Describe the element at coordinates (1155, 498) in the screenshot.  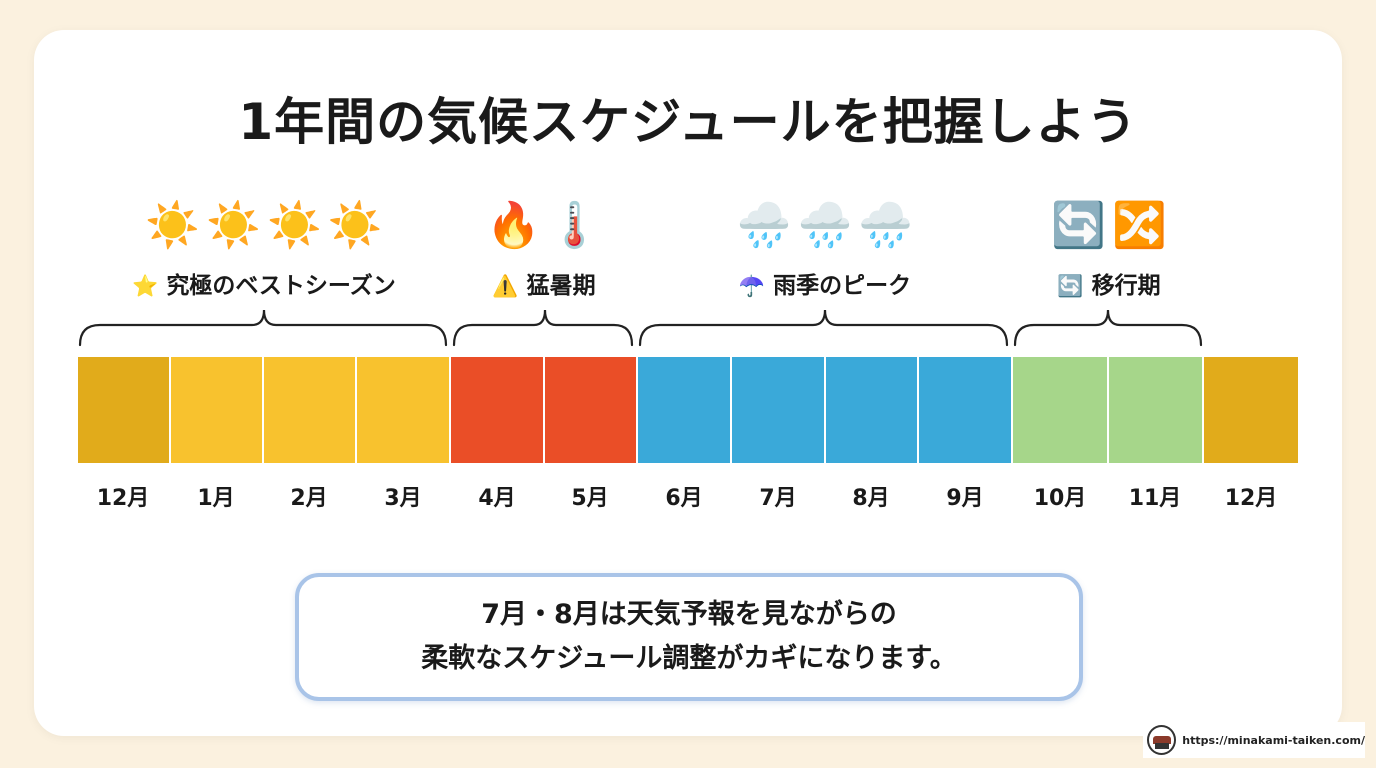
I see `month-label: 11月` at that location.